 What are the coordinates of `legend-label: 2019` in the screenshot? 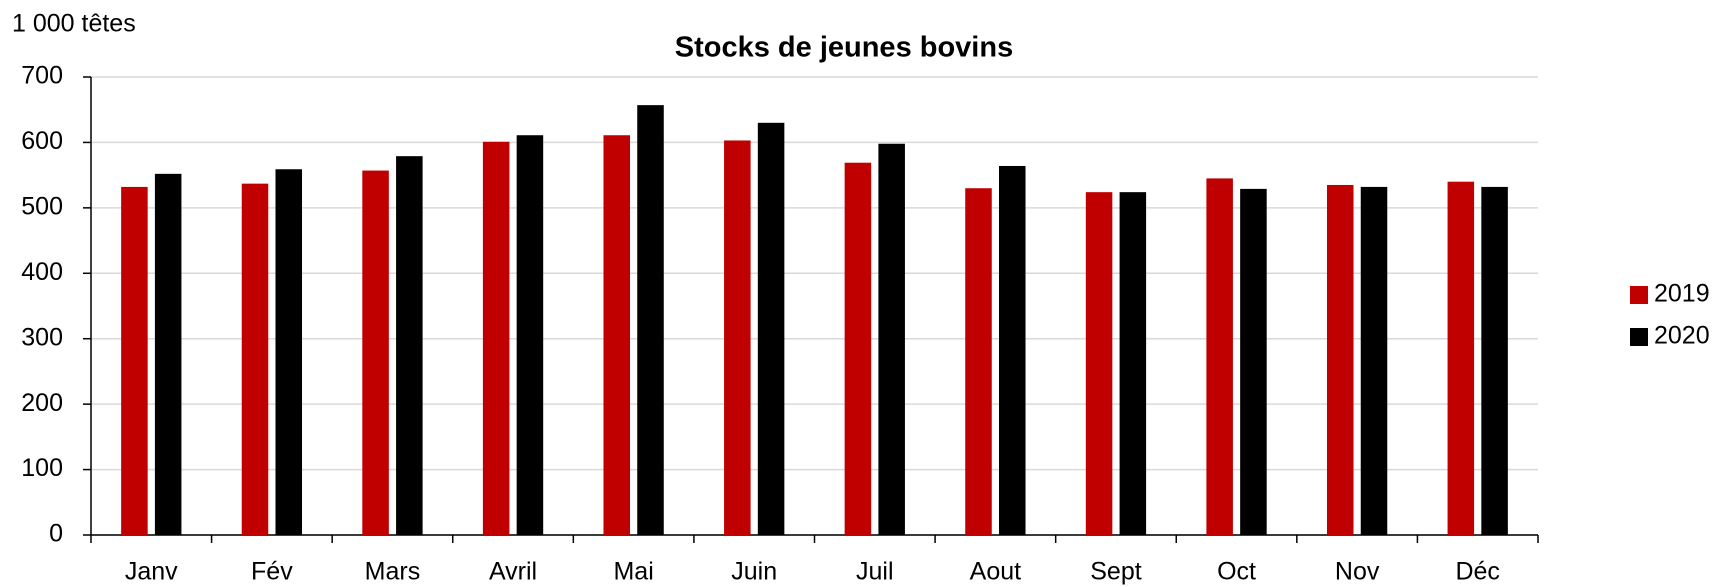 It's located at (1682, 294).